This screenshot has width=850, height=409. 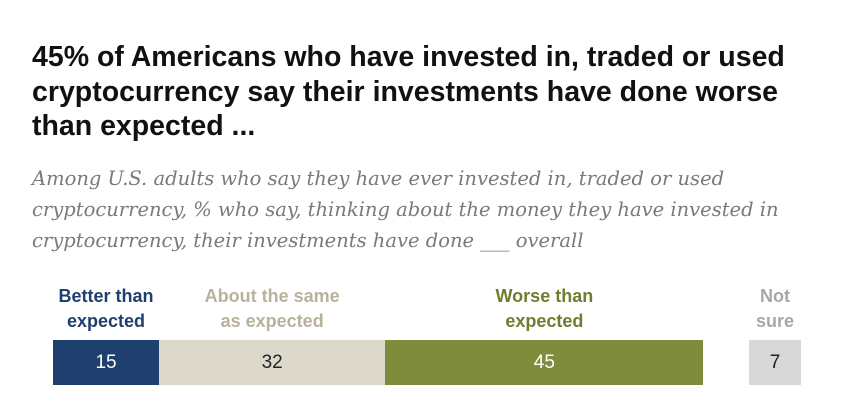 I want to click on bar-segment-not-sure: 7, so click(x=775, y=362).